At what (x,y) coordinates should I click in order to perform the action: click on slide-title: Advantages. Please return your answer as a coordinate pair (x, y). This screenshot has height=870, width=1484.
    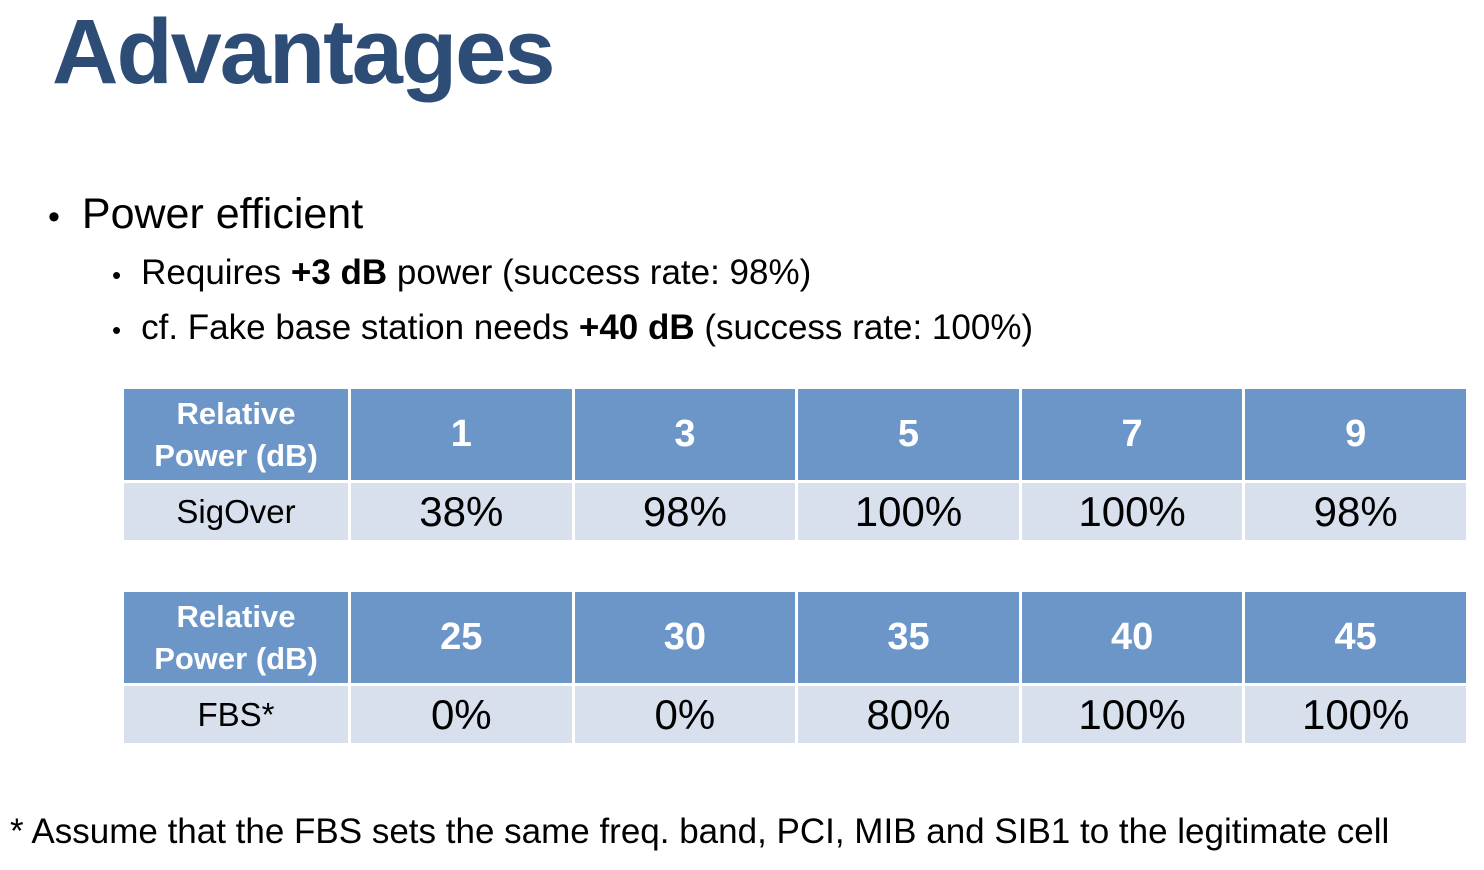
    Looking at the image, I should click on (303, 52).